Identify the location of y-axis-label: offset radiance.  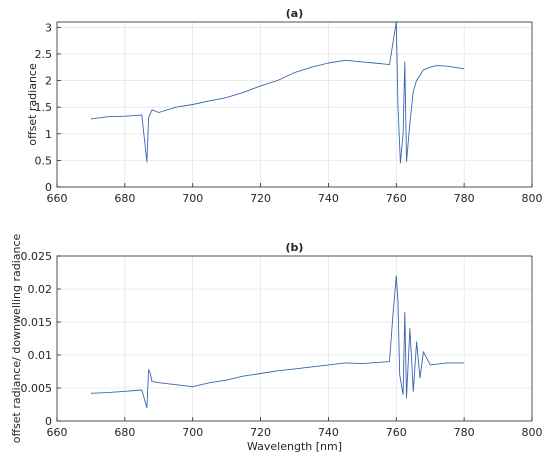
(32, 104).